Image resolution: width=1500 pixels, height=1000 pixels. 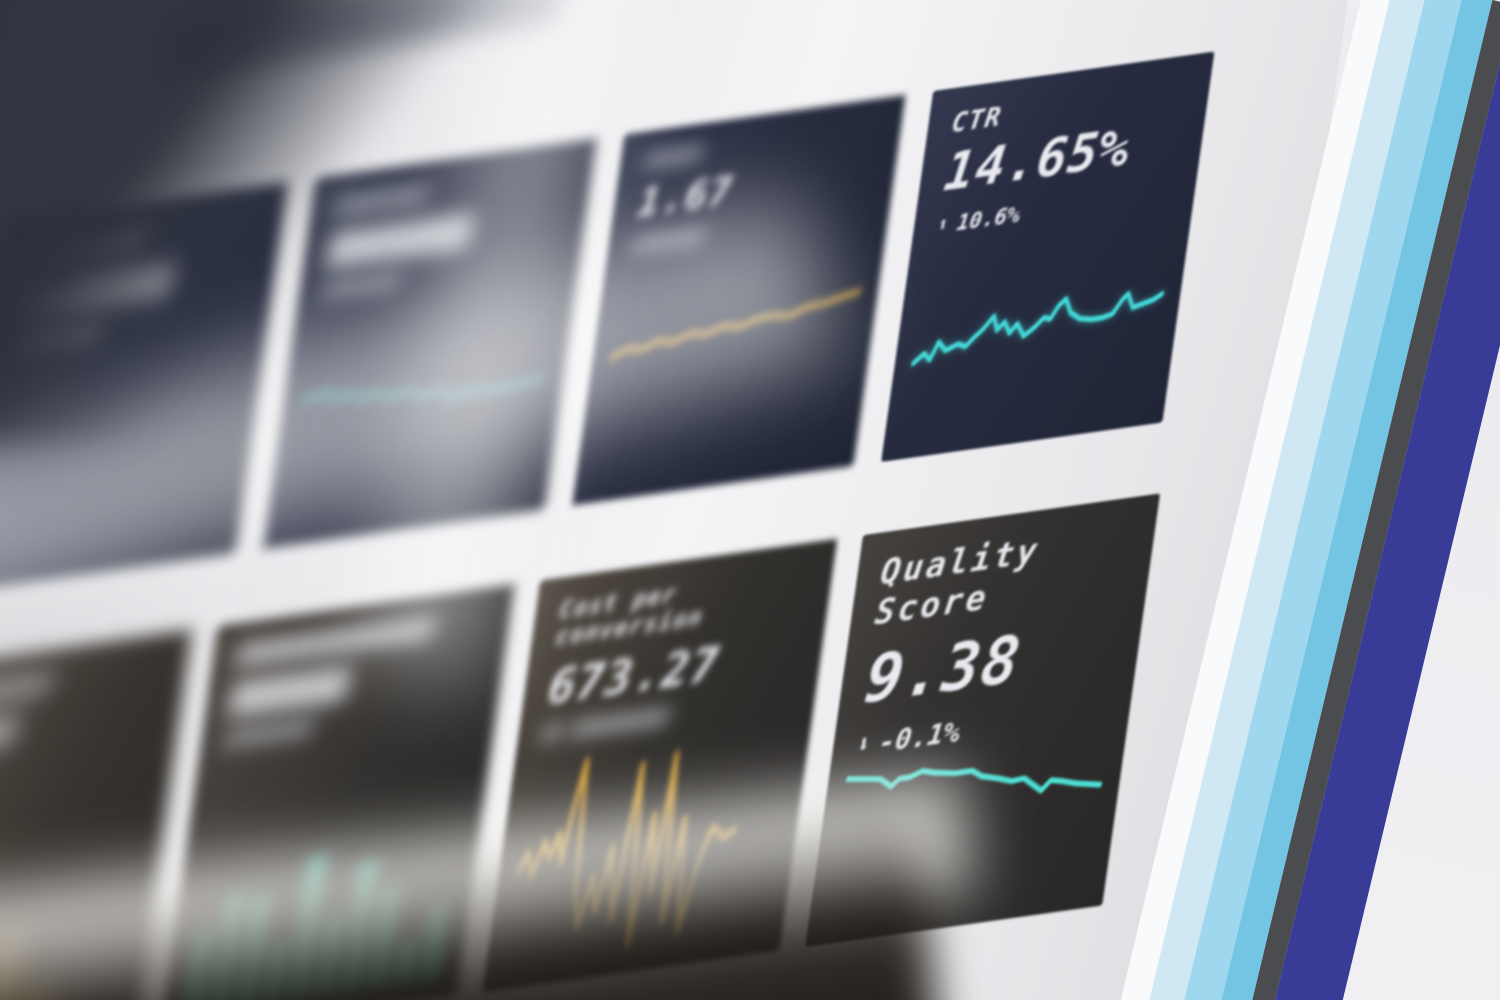 What do you see at coordinates (1048, 256) in the screenshot?
I see `ctr-tile: CTR 14.65% ⬆ 10.6%` at bounding box center [1048, 256].